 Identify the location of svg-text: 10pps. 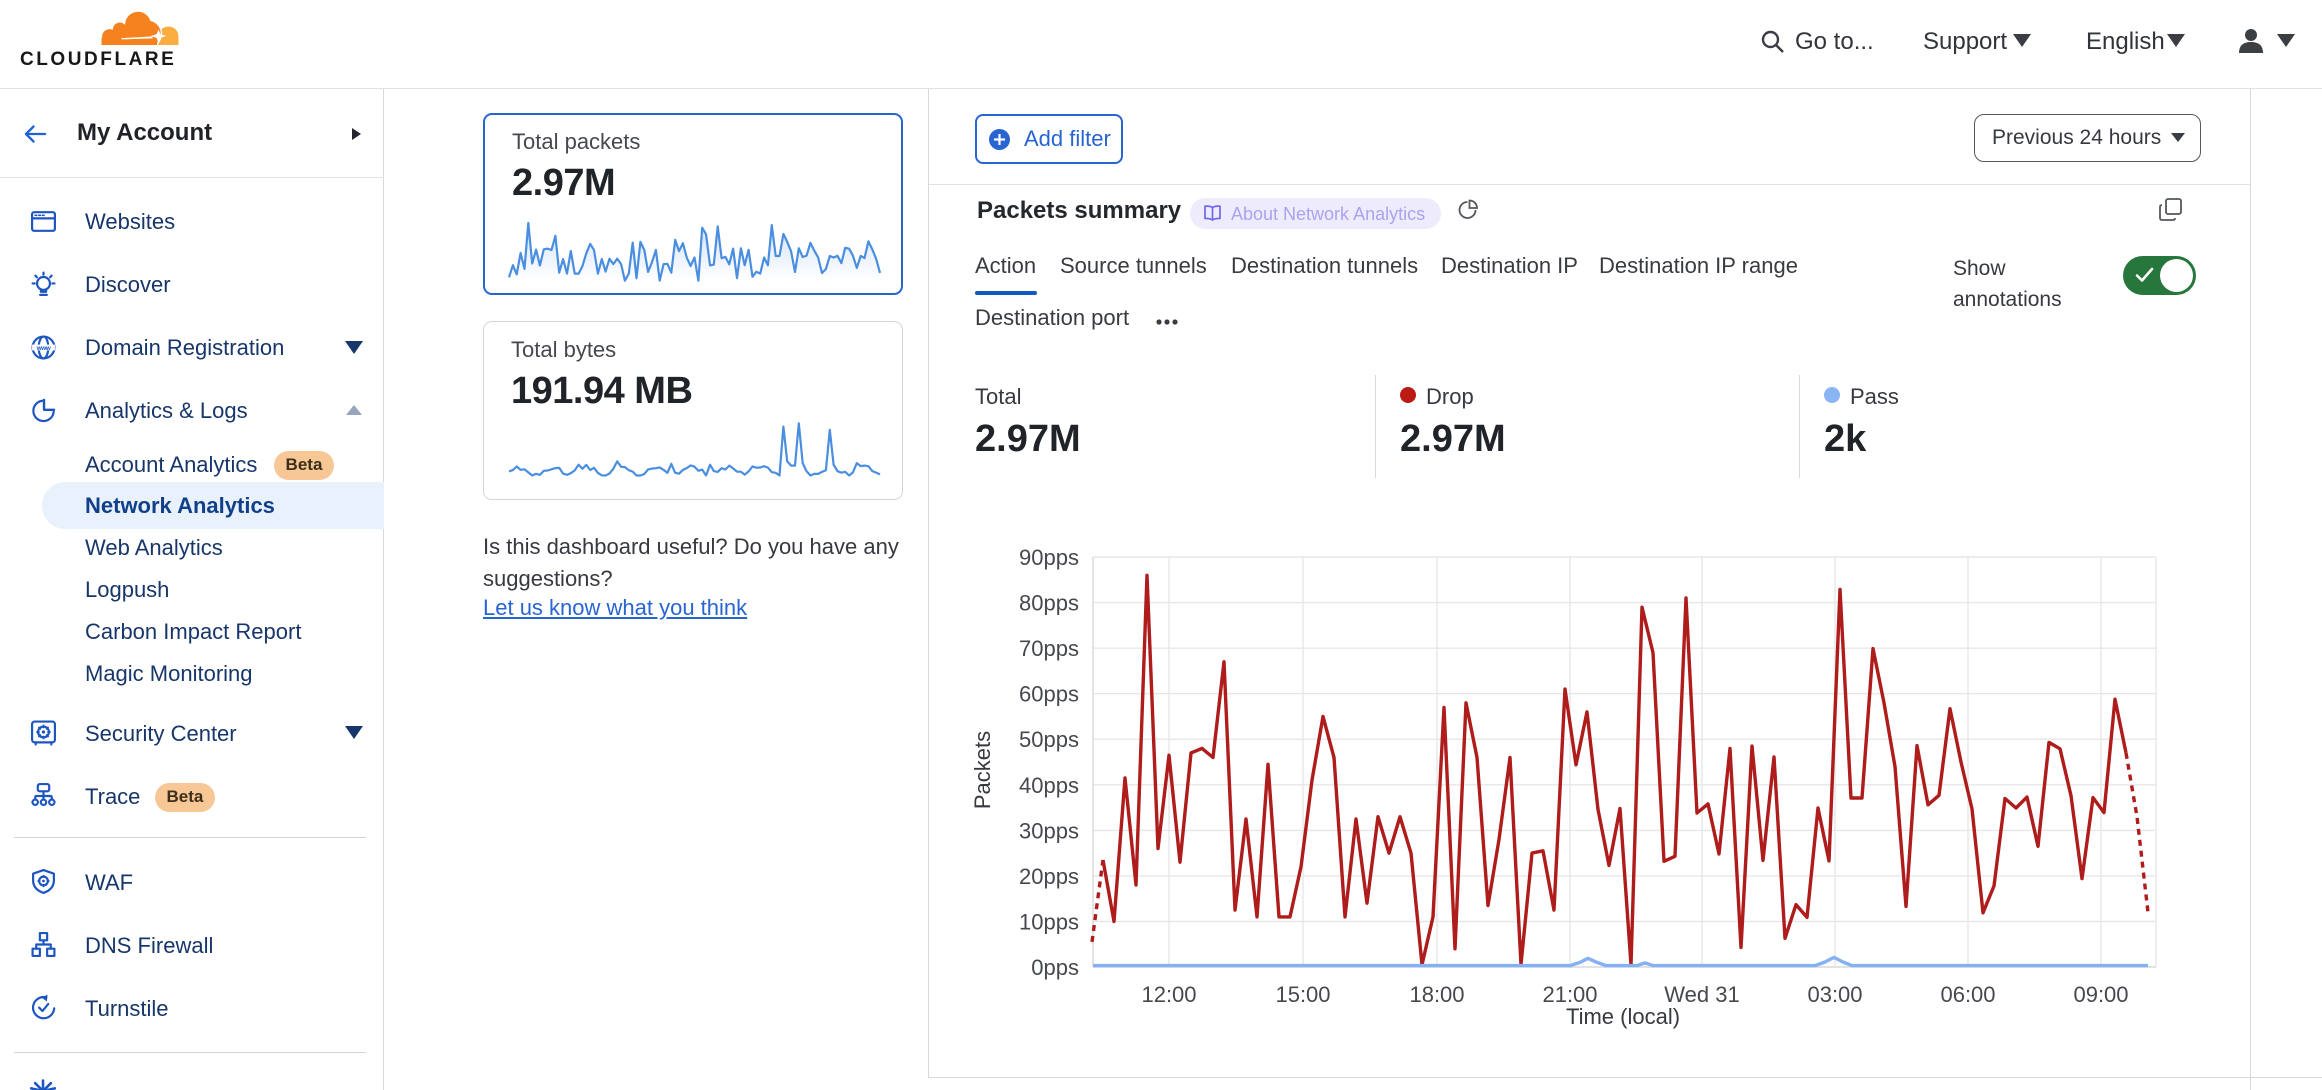
(1049, 922).